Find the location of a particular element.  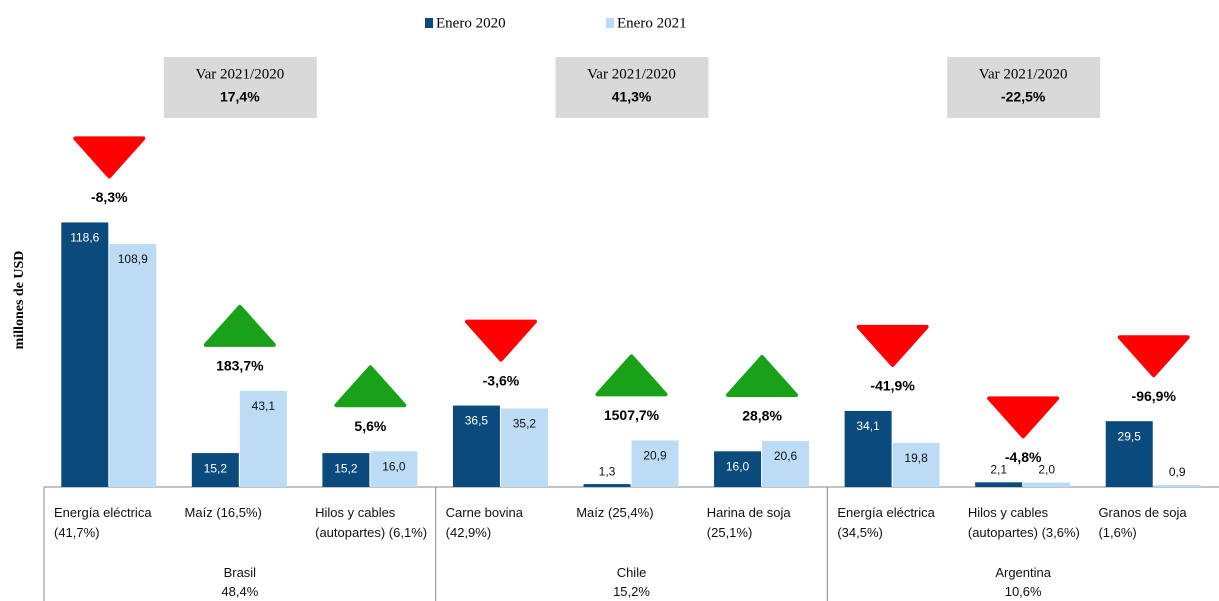

group-name: Brasil is located at coordinates (240, 572).